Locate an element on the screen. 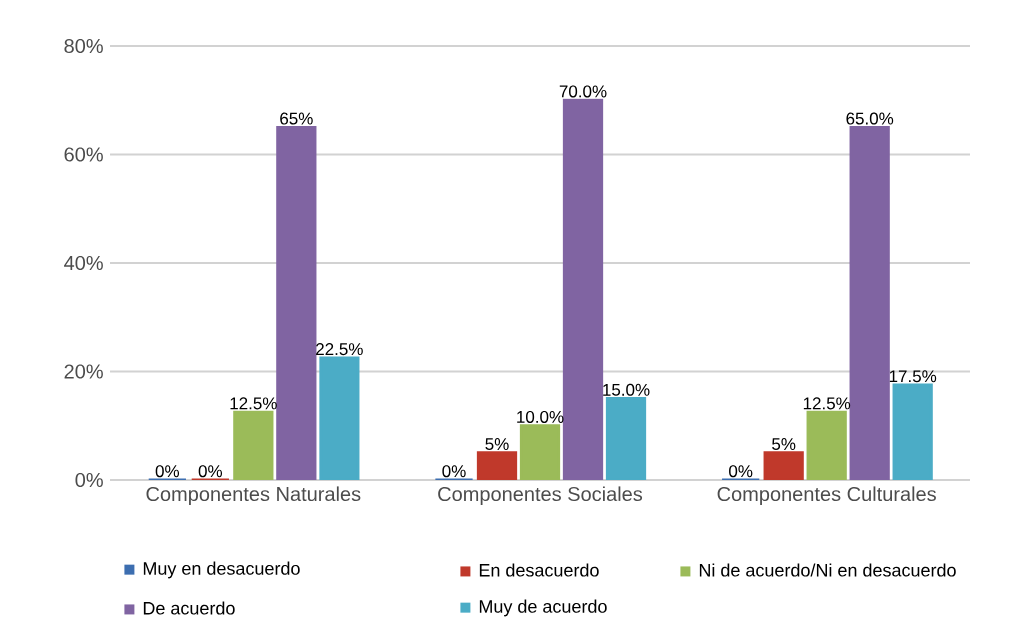 The width and height of the screenshot is (1015, 636). legend-label: Muy de acuerdo is located at coordinates (543, 608).